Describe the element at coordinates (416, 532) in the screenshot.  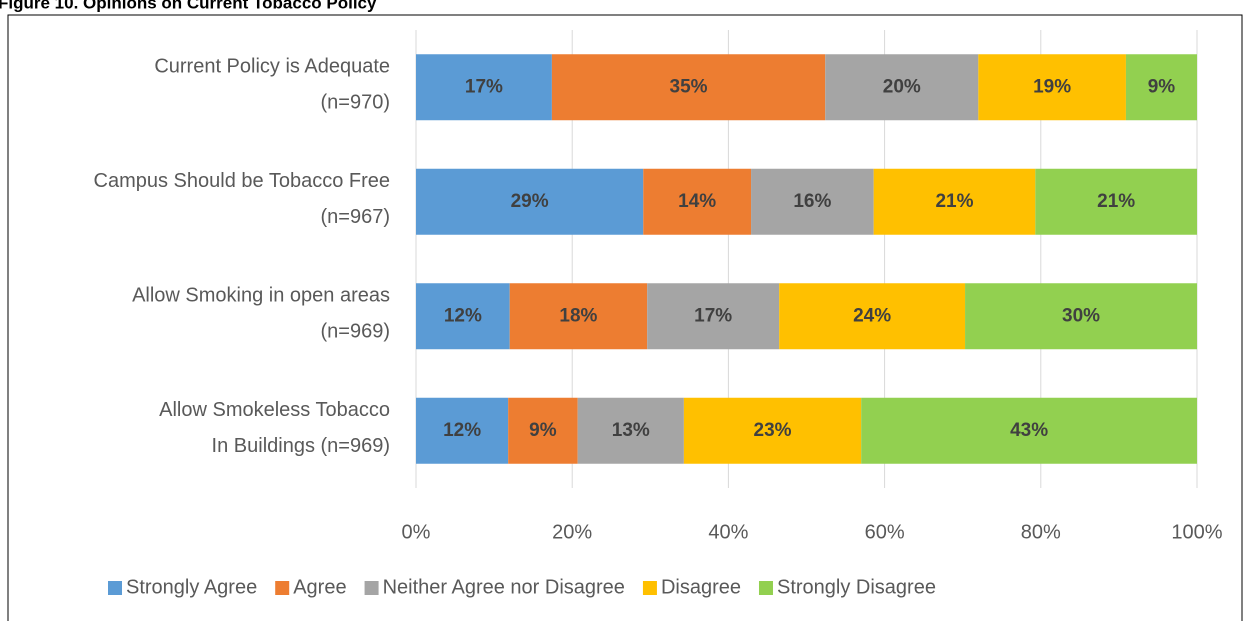
I see `x-tick-label: 0%` at that location.